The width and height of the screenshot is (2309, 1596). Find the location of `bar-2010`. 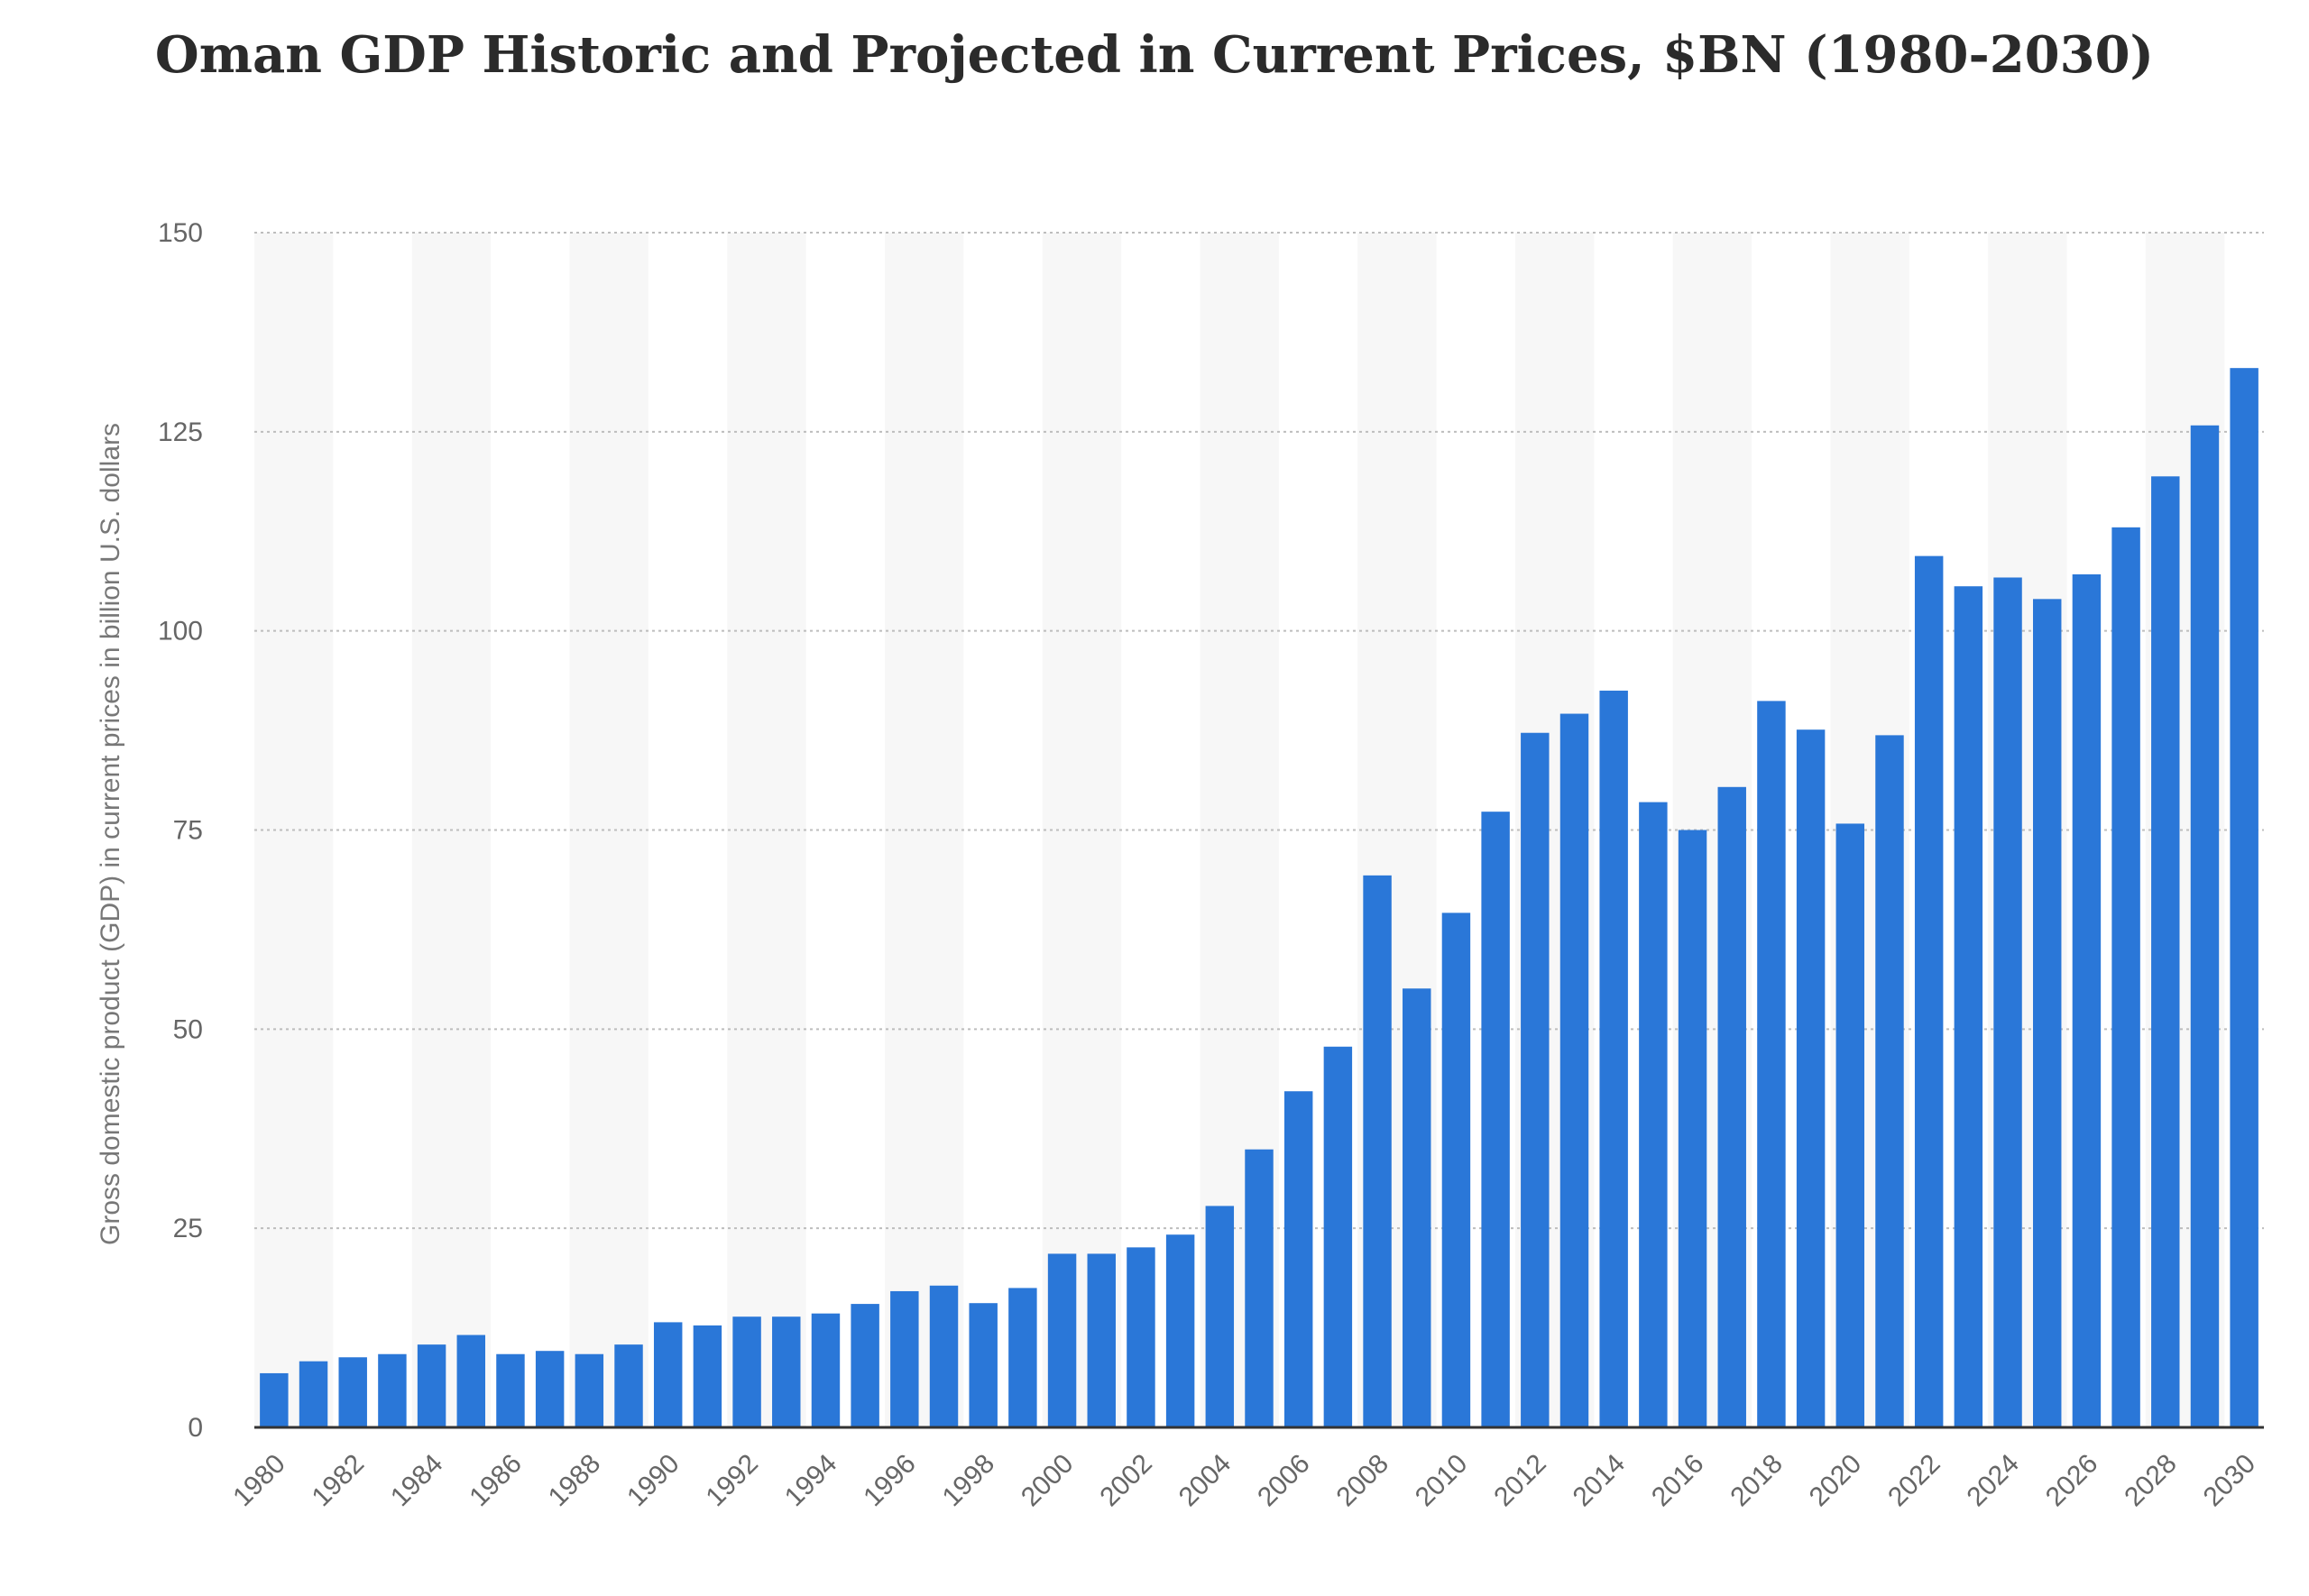

bar-2010 is located at coordinates (1456, 1170).